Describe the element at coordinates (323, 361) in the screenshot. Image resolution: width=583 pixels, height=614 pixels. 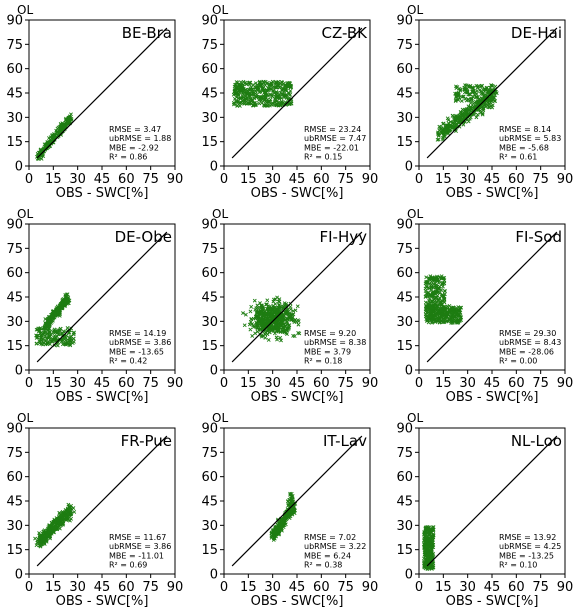
I see `stat-line: R² = 0.18` at that location.